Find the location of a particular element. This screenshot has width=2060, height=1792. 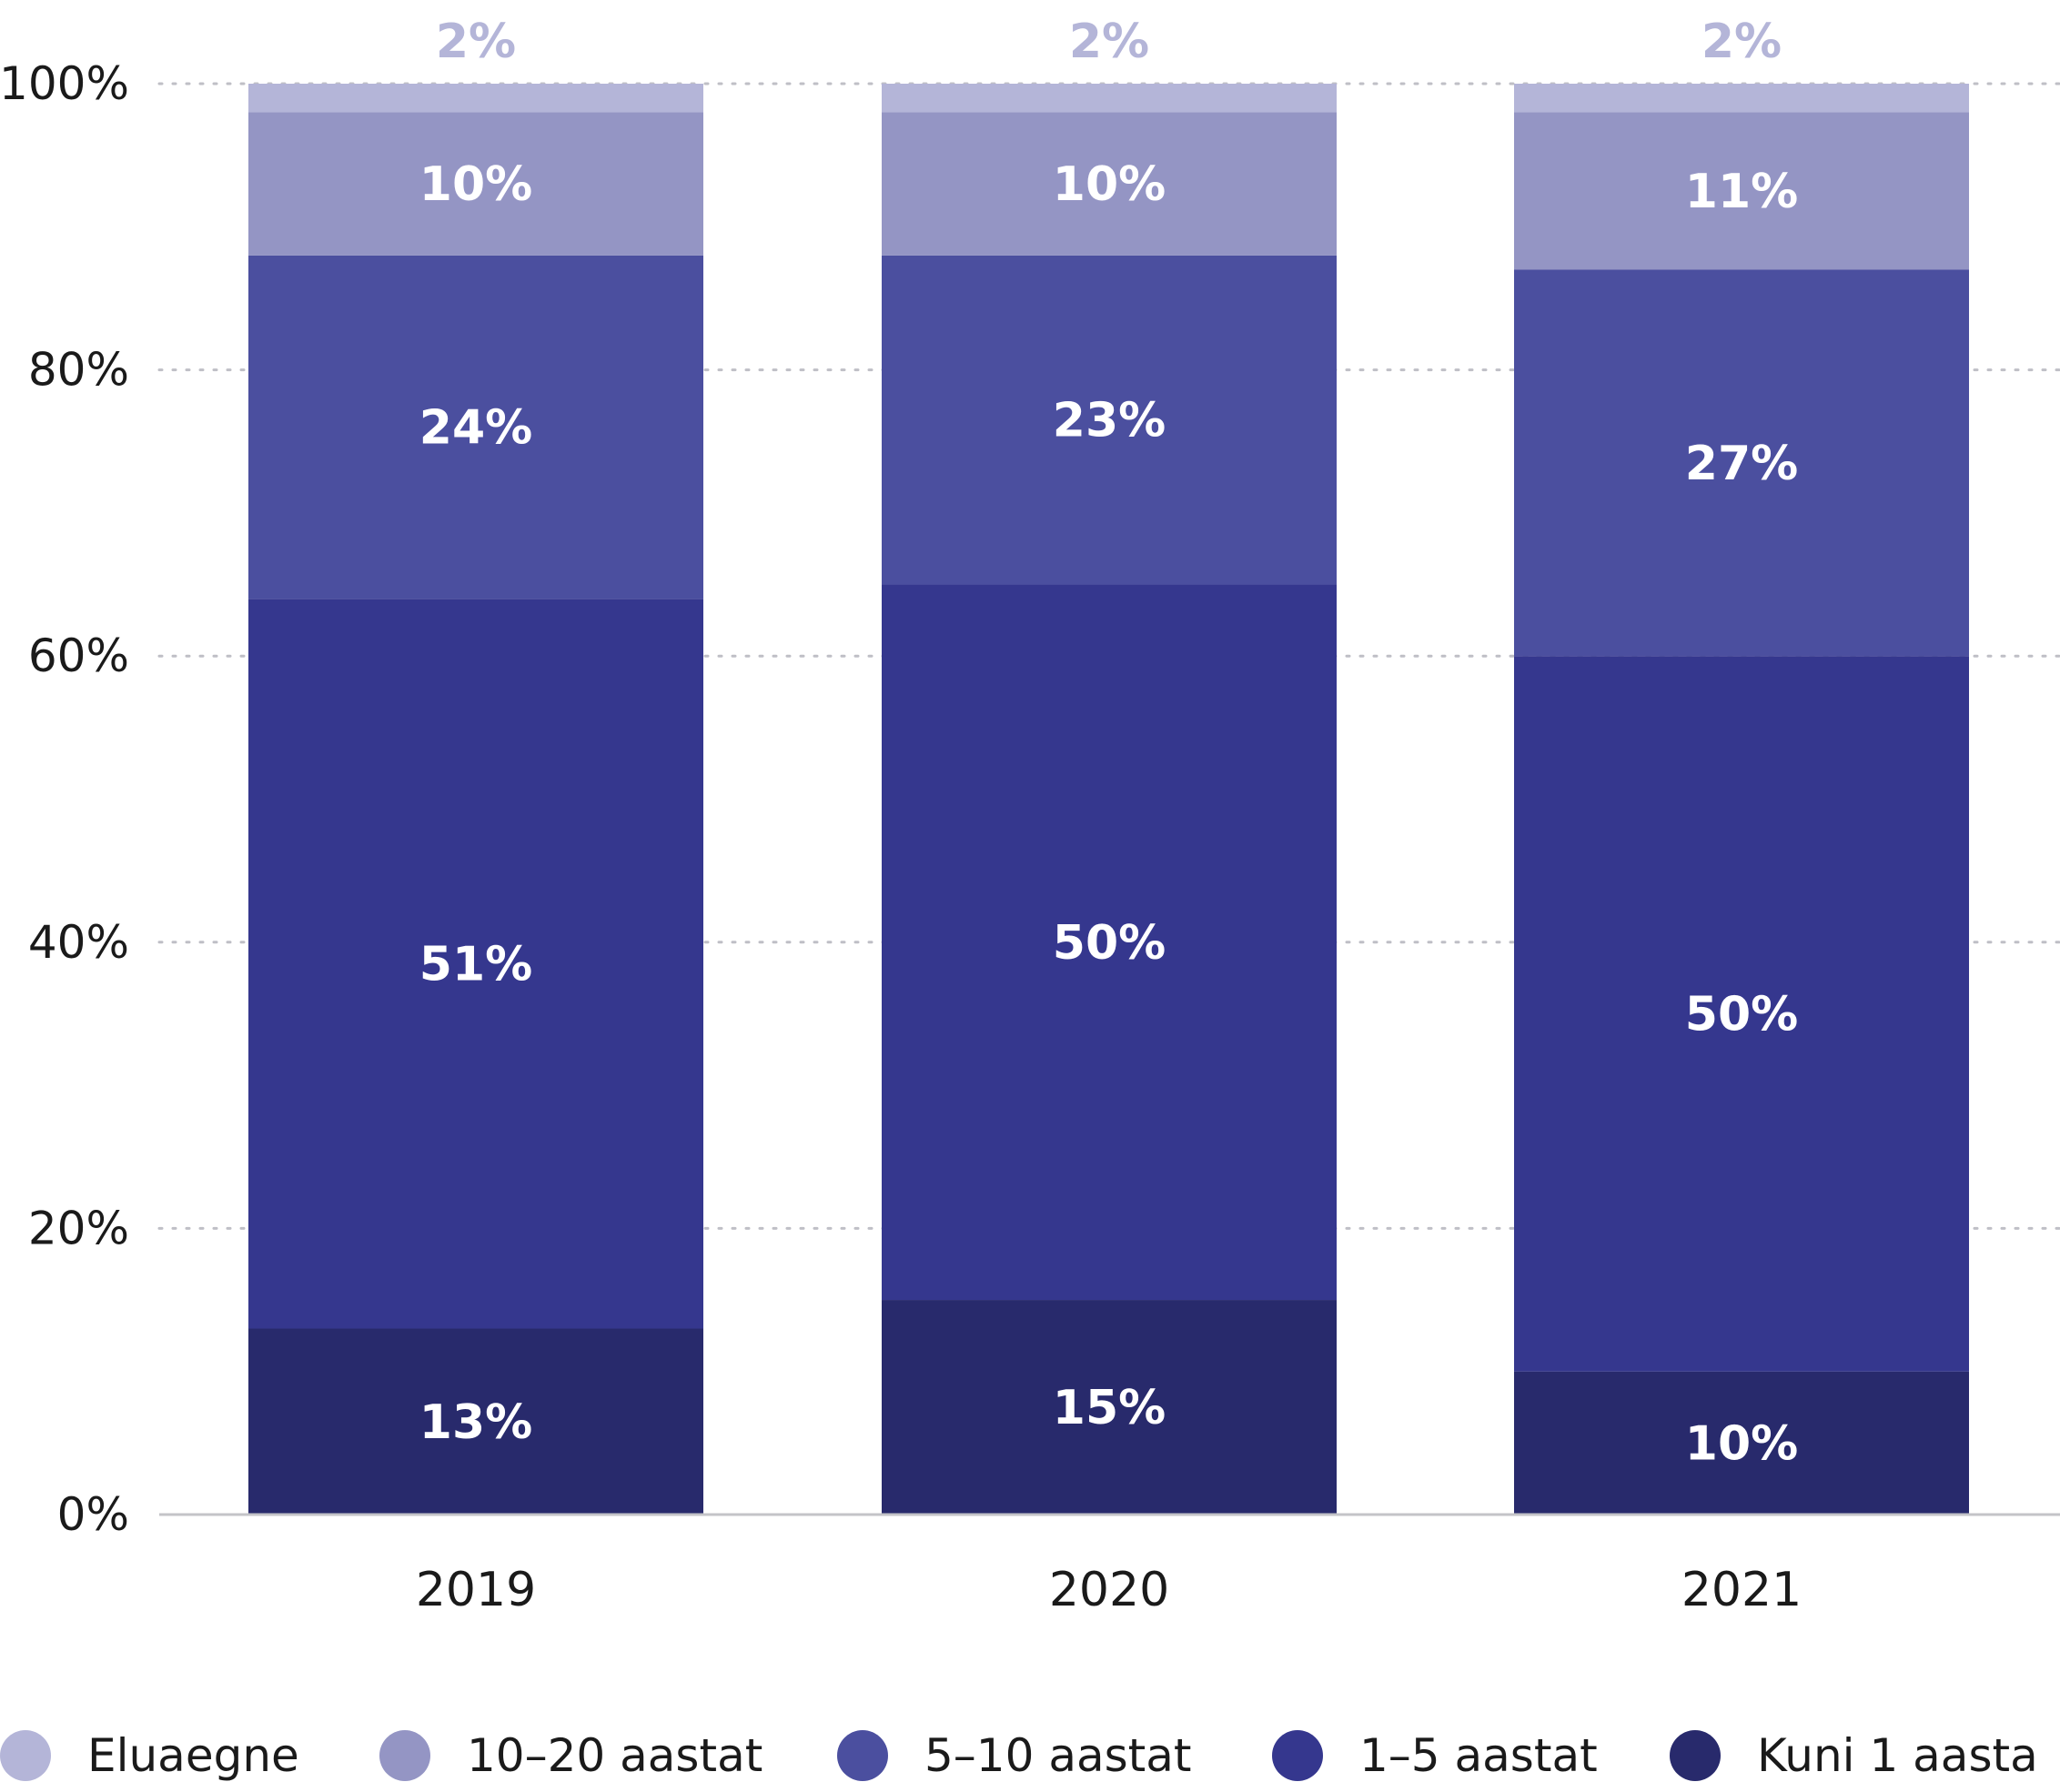

y-tick-label: 20% is located at coordinates (78, 1228).